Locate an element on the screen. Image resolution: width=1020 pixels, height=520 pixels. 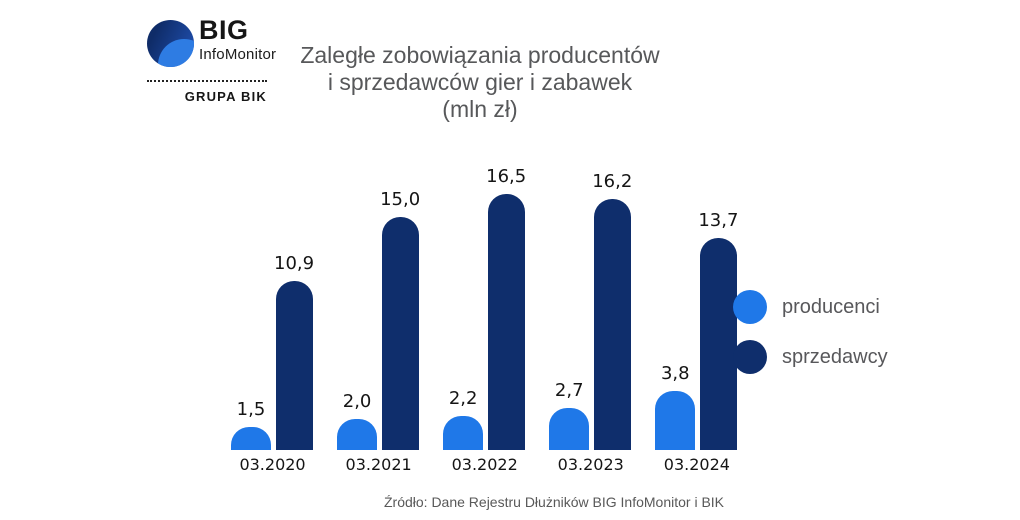
logo-name-top: BIG is located at coordinates (224, 30).